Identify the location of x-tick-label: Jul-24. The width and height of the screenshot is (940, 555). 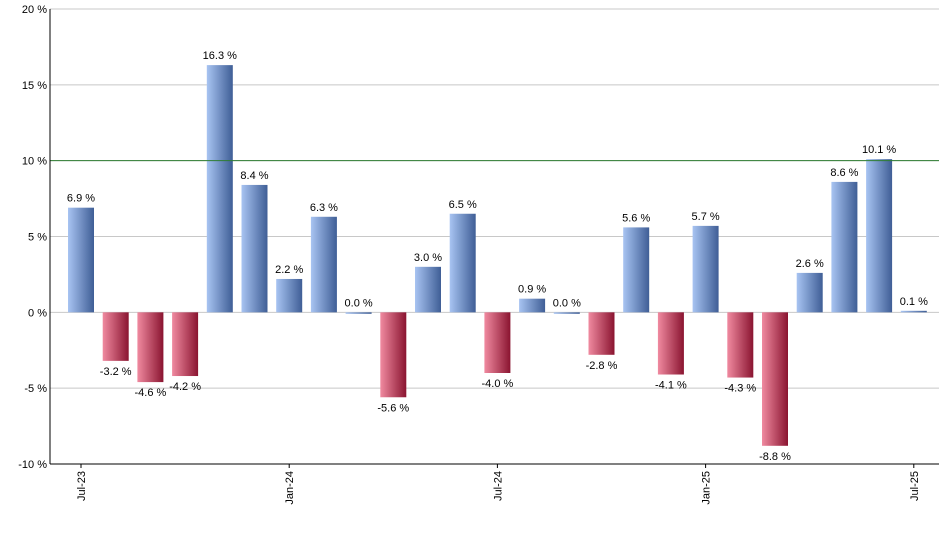
(498, 486).